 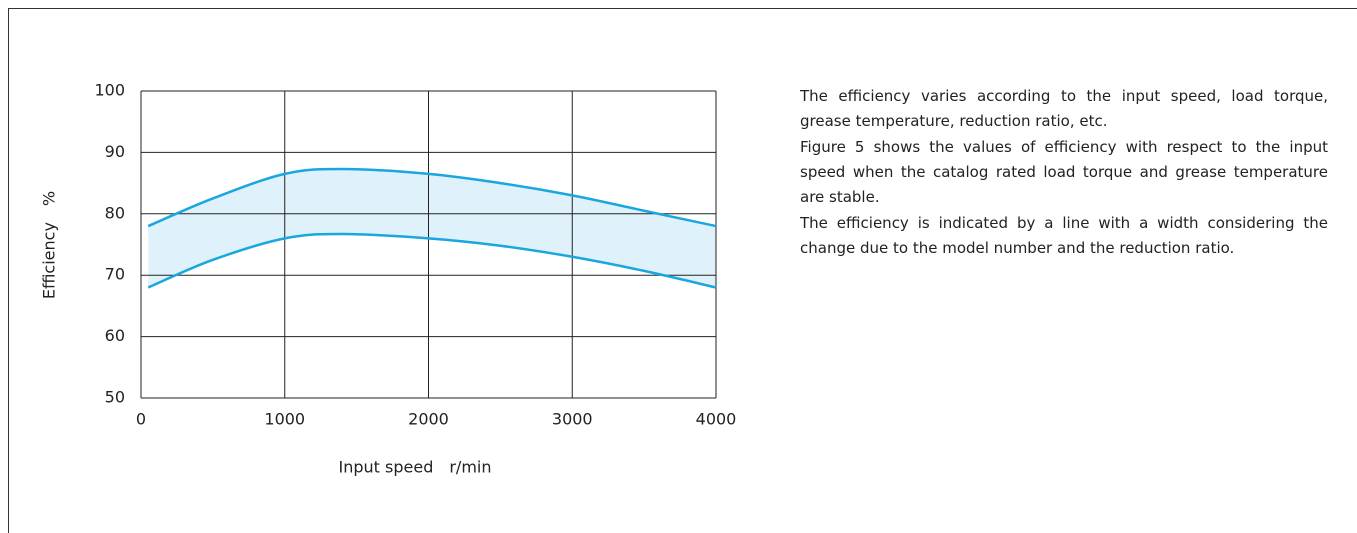 What do you see at coordinates (115, 274) in the screenshot?
I see `y-tick-label: 70` at bounding box center [115, 274].